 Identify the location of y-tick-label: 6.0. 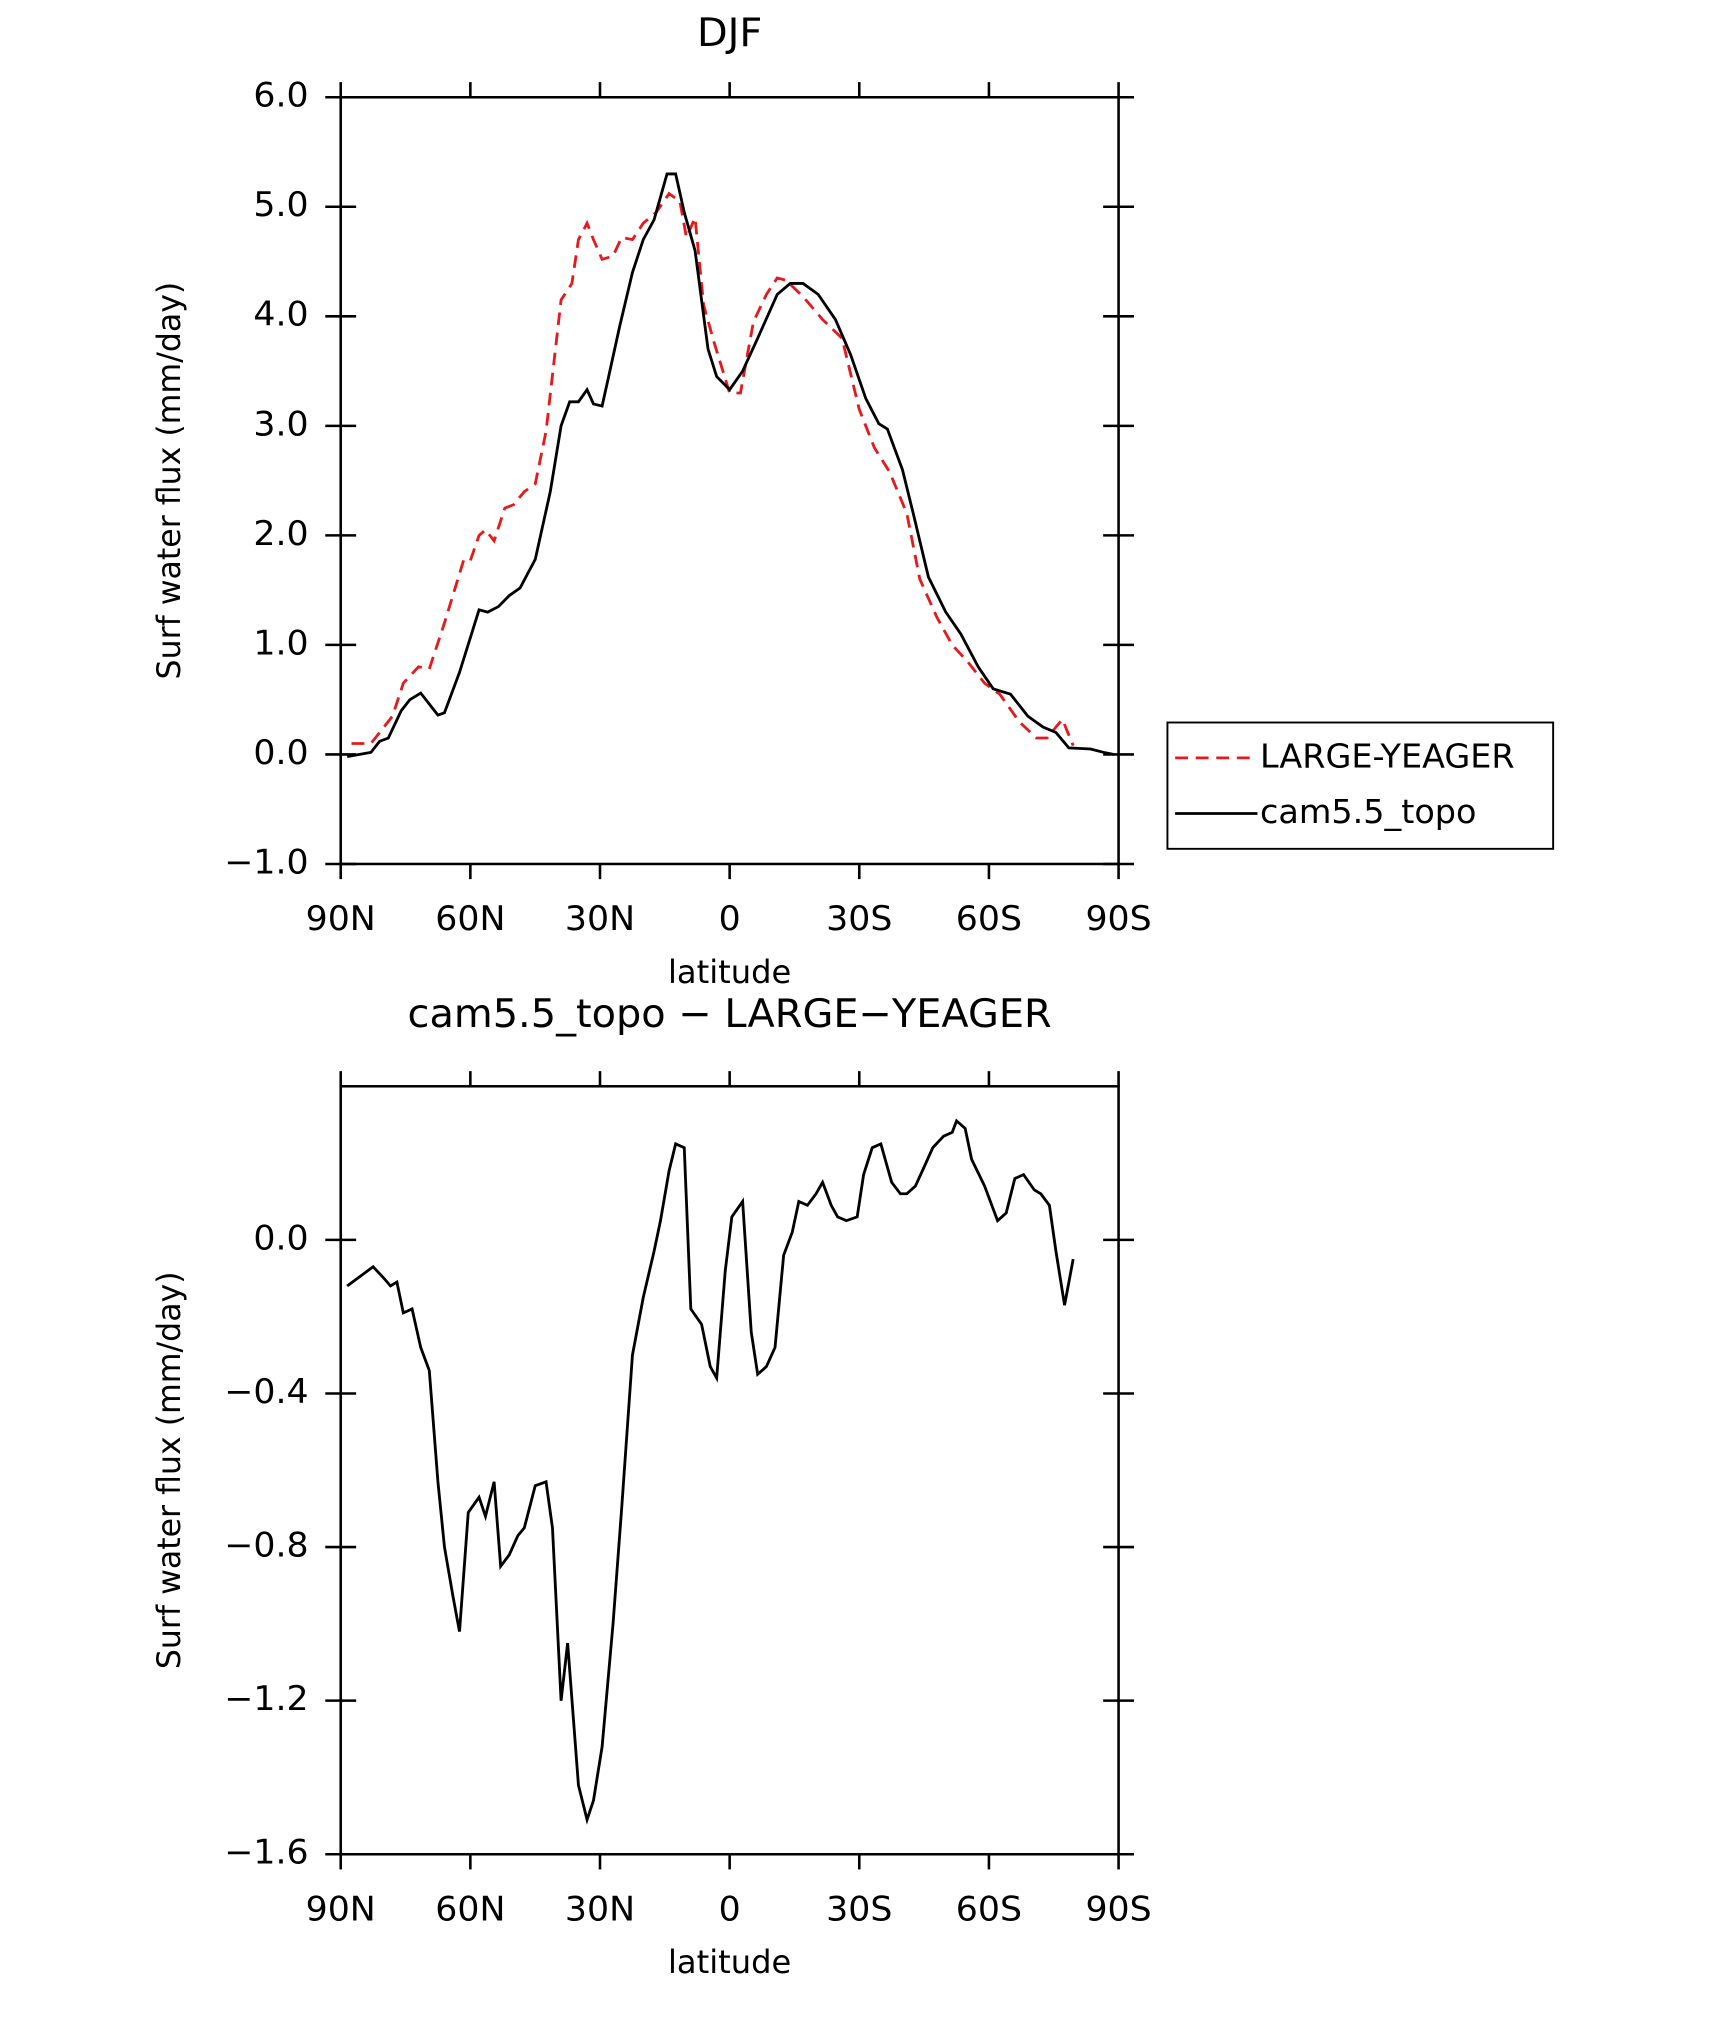
(280, 96).